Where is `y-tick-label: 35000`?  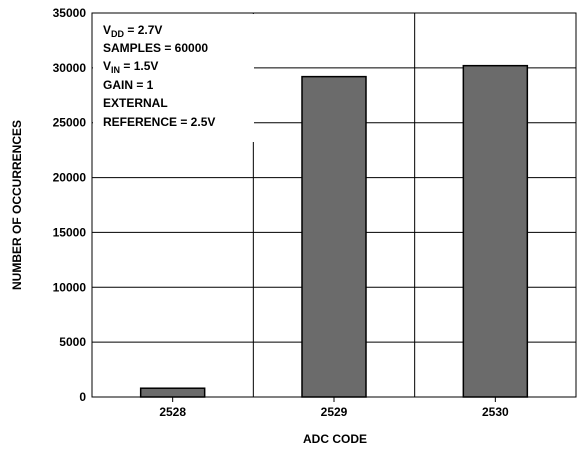
y-tick-label: 35000 is located at coordinates (70, 13).